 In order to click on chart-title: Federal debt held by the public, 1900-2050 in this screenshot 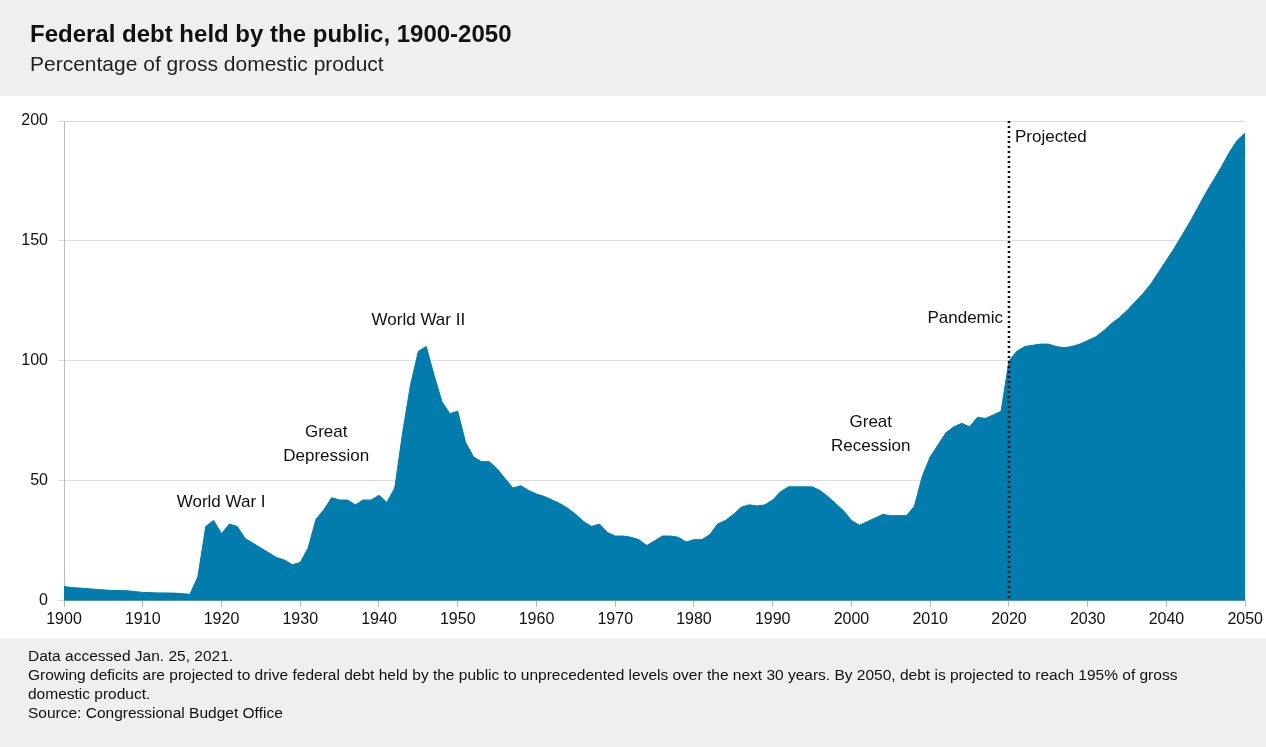, I will do `click(271, 33)`.